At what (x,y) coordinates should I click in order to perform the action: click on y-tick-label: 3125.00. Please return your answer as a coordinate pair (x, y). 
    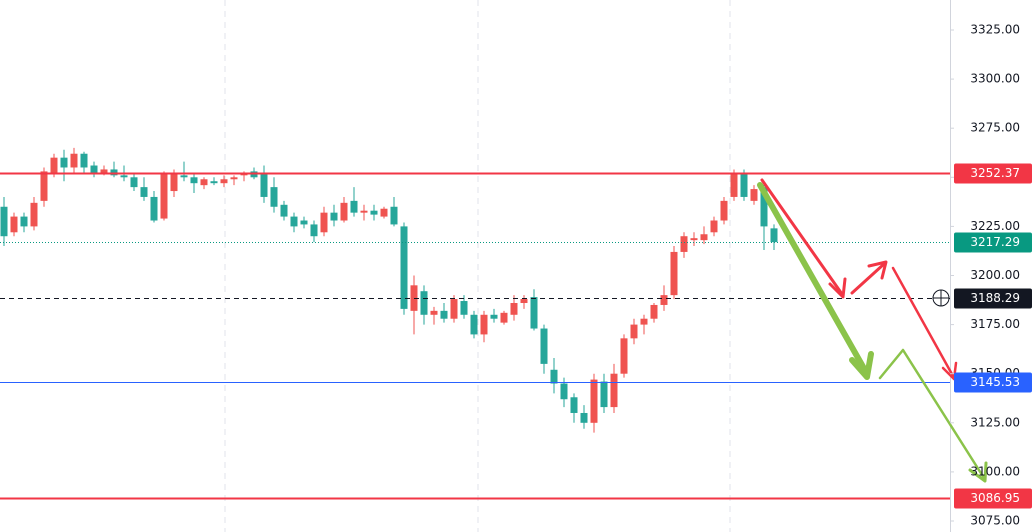
    Looking at the image, I should click on (995, 422).